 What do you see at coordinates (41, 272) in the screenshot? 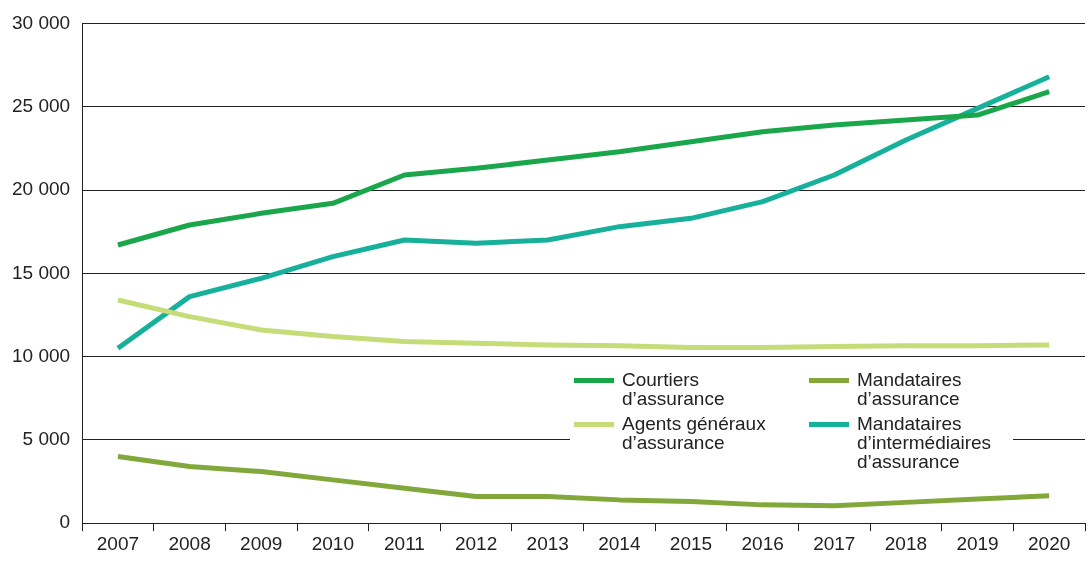
I see `y-tick-label: 15 000` at bounding box center [41, 272].